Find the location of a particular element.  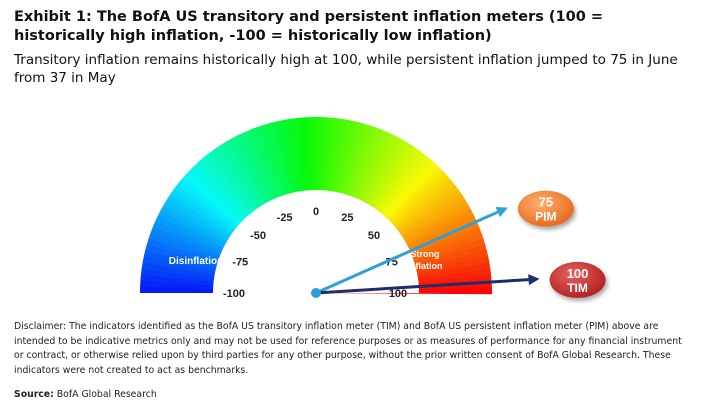

source-label: Source: is located at coordinates (34, 394).